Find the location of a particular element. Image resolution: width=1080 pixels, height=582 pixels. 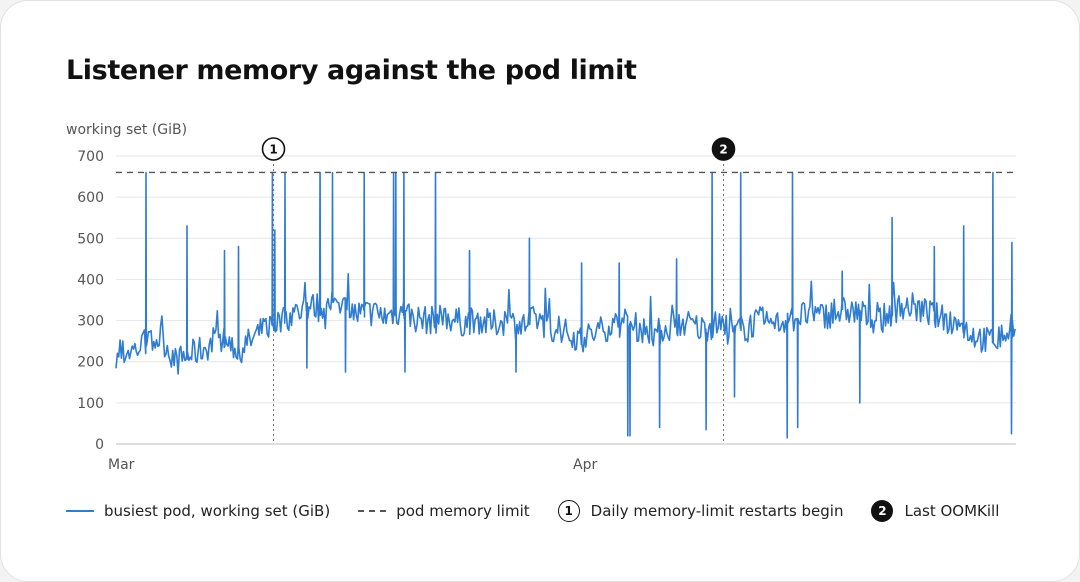

legend-item-annotation-2: 2 Last OOMKill is located at coordinates (935, 511).